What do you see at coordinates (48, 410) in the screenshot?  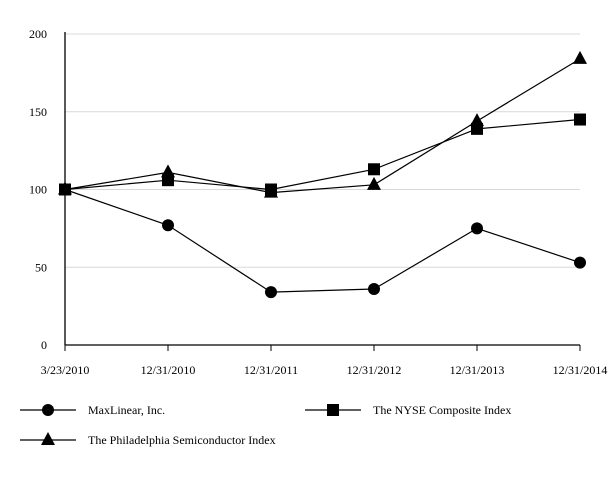 I see `legend-circle-icon` at bounding box center [48, 410].